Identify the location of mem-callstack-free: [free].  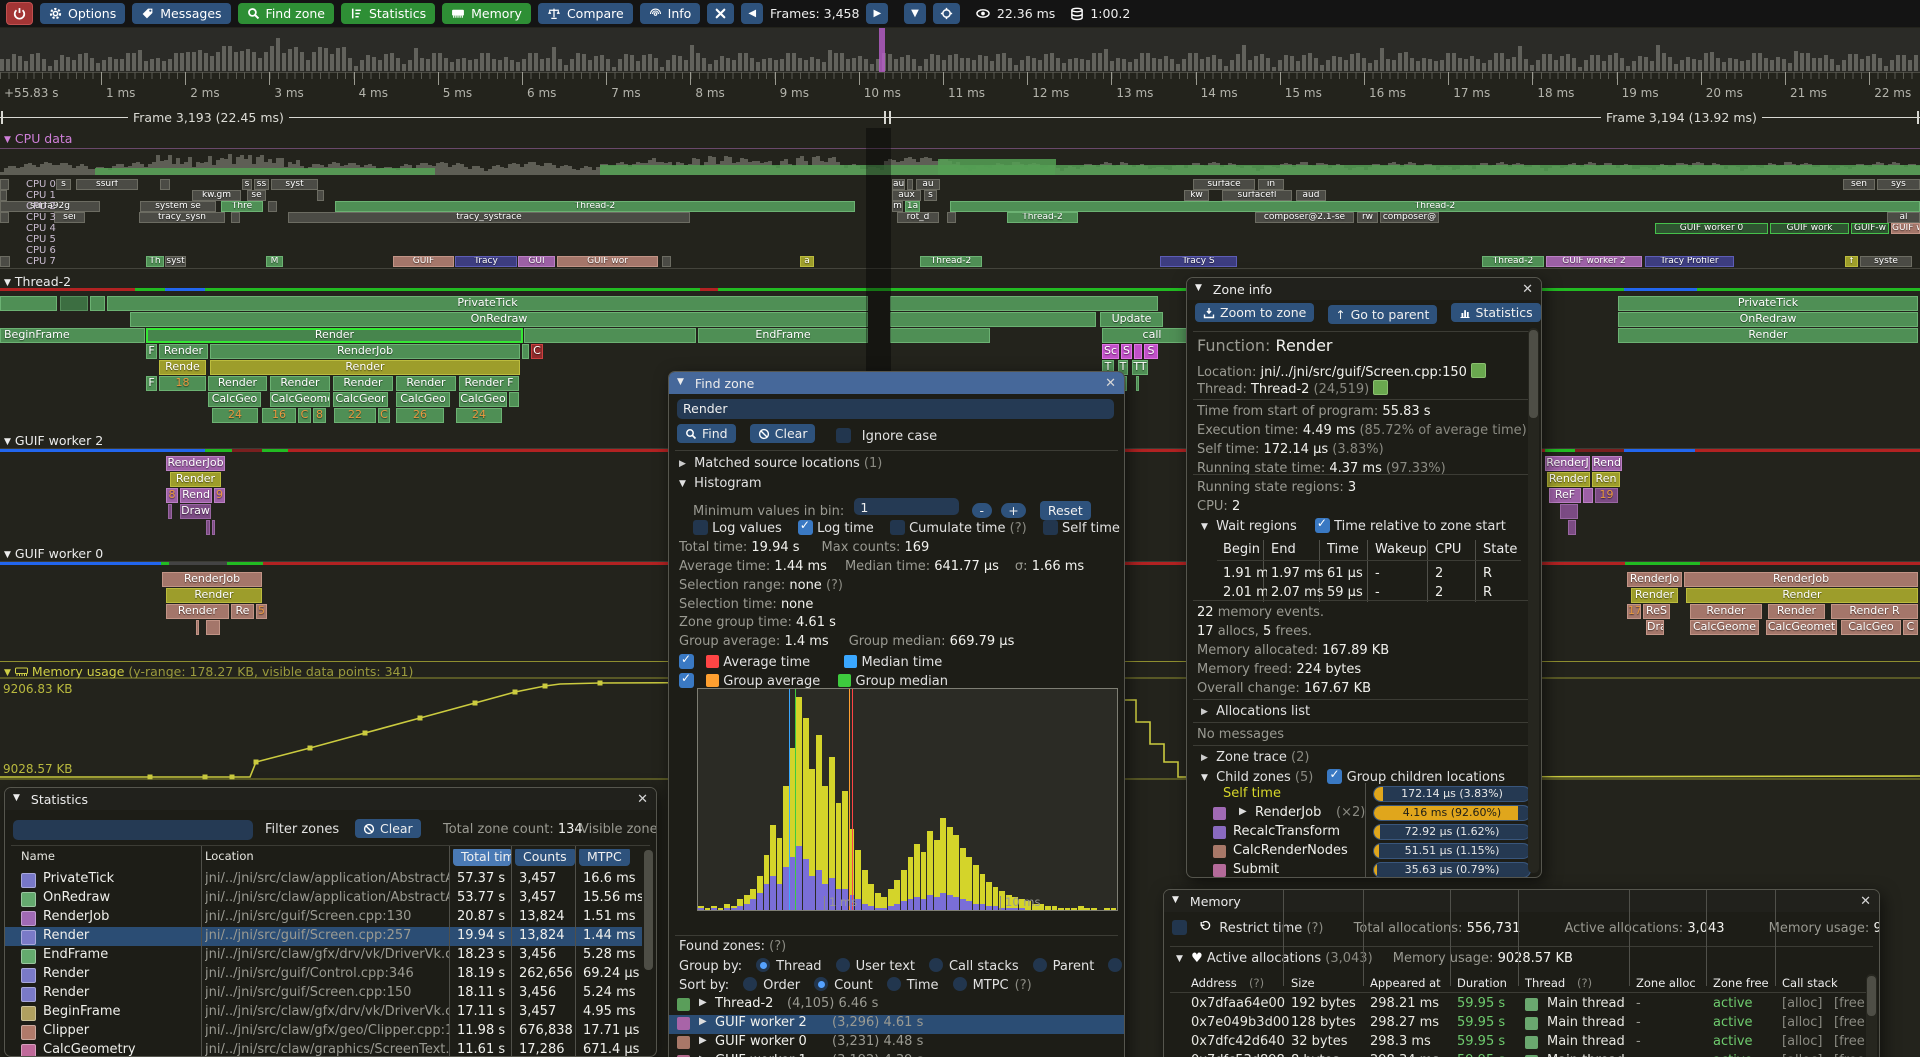
(1852, 1022).